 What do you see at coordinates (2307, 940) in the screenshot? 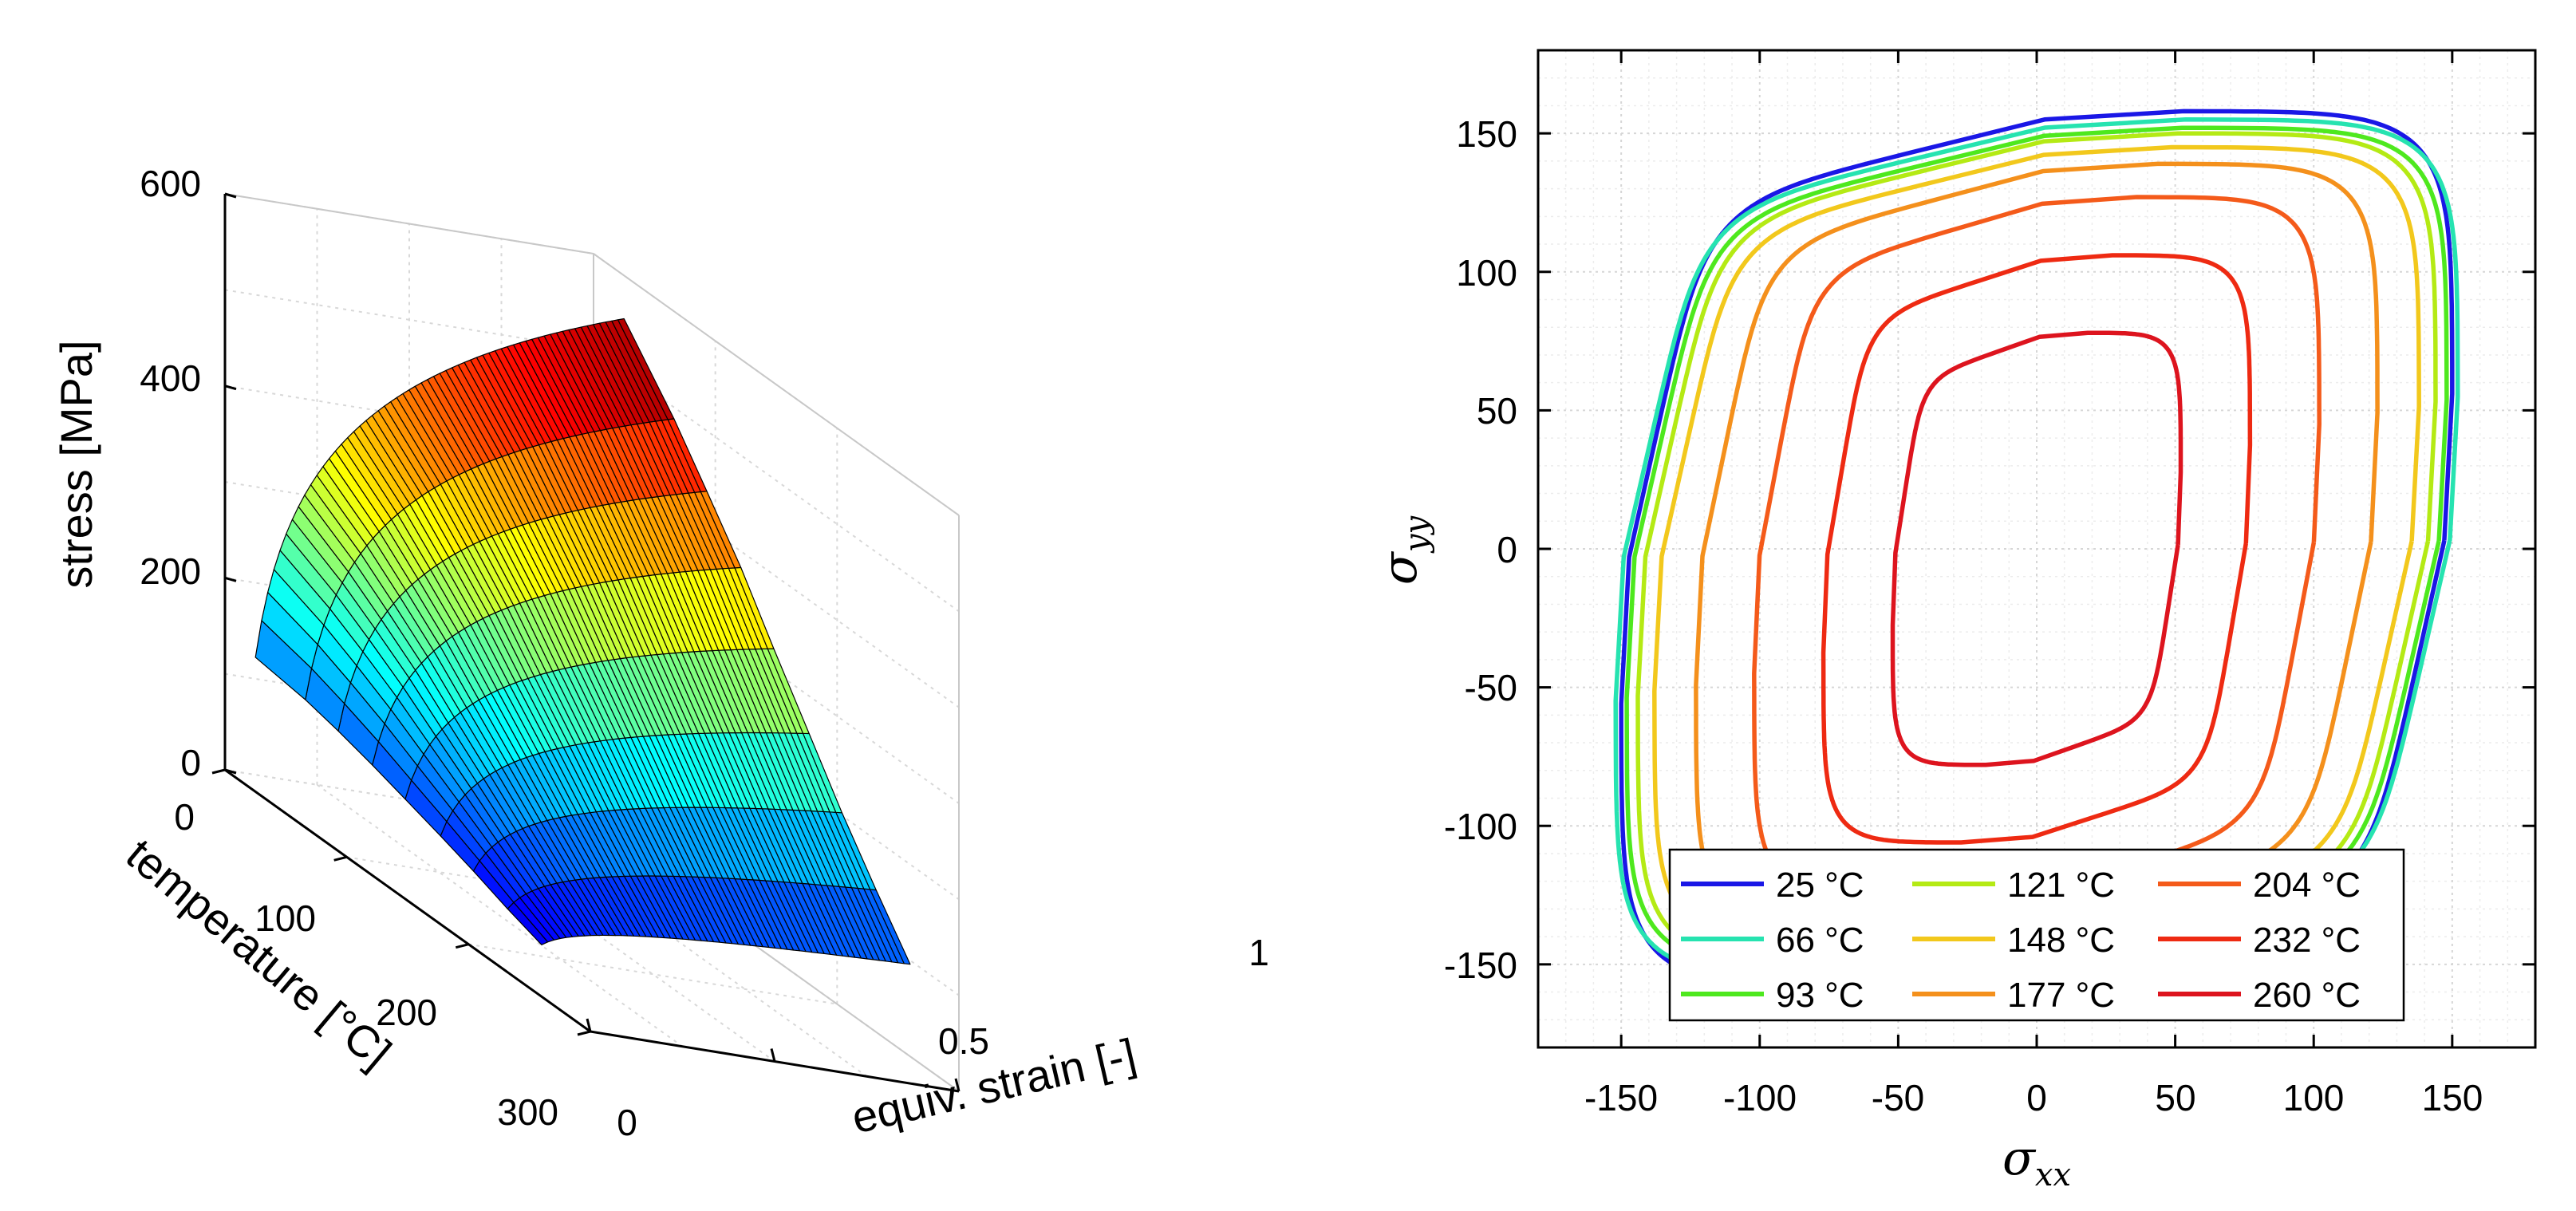
I see `legend-label-232: 232 °C` at bounding box center [2307, 940].